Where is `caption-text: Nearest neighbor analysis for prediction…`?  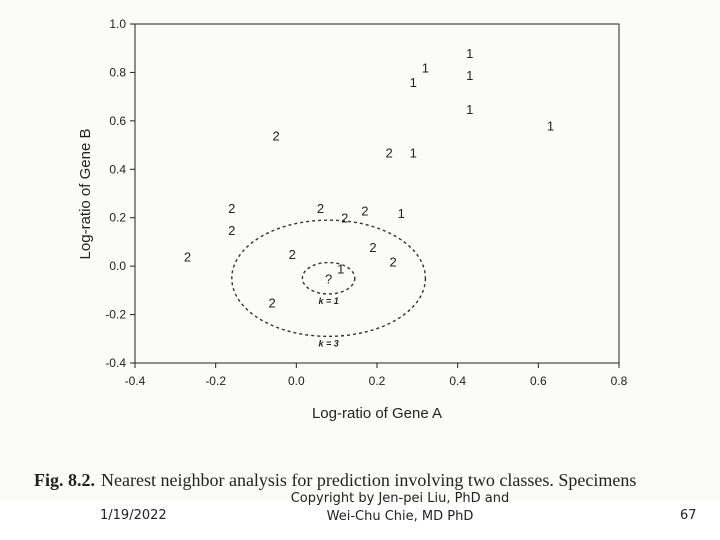
caption-text: Nearest neighbor analysis for prediction… is located at coordinates (369, 480).